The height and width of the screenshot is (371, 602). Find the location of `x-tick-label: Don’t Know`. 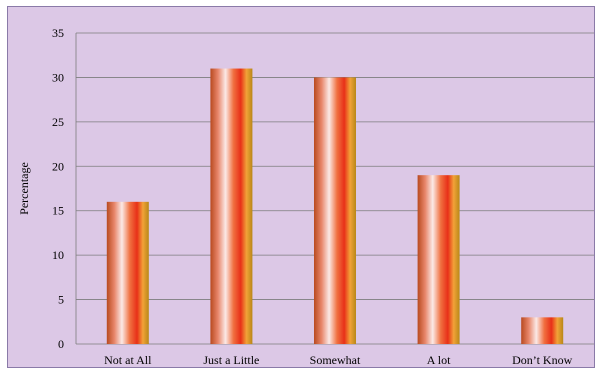

x-tick-label: Don’t Know is located at coordinates (542, 360).